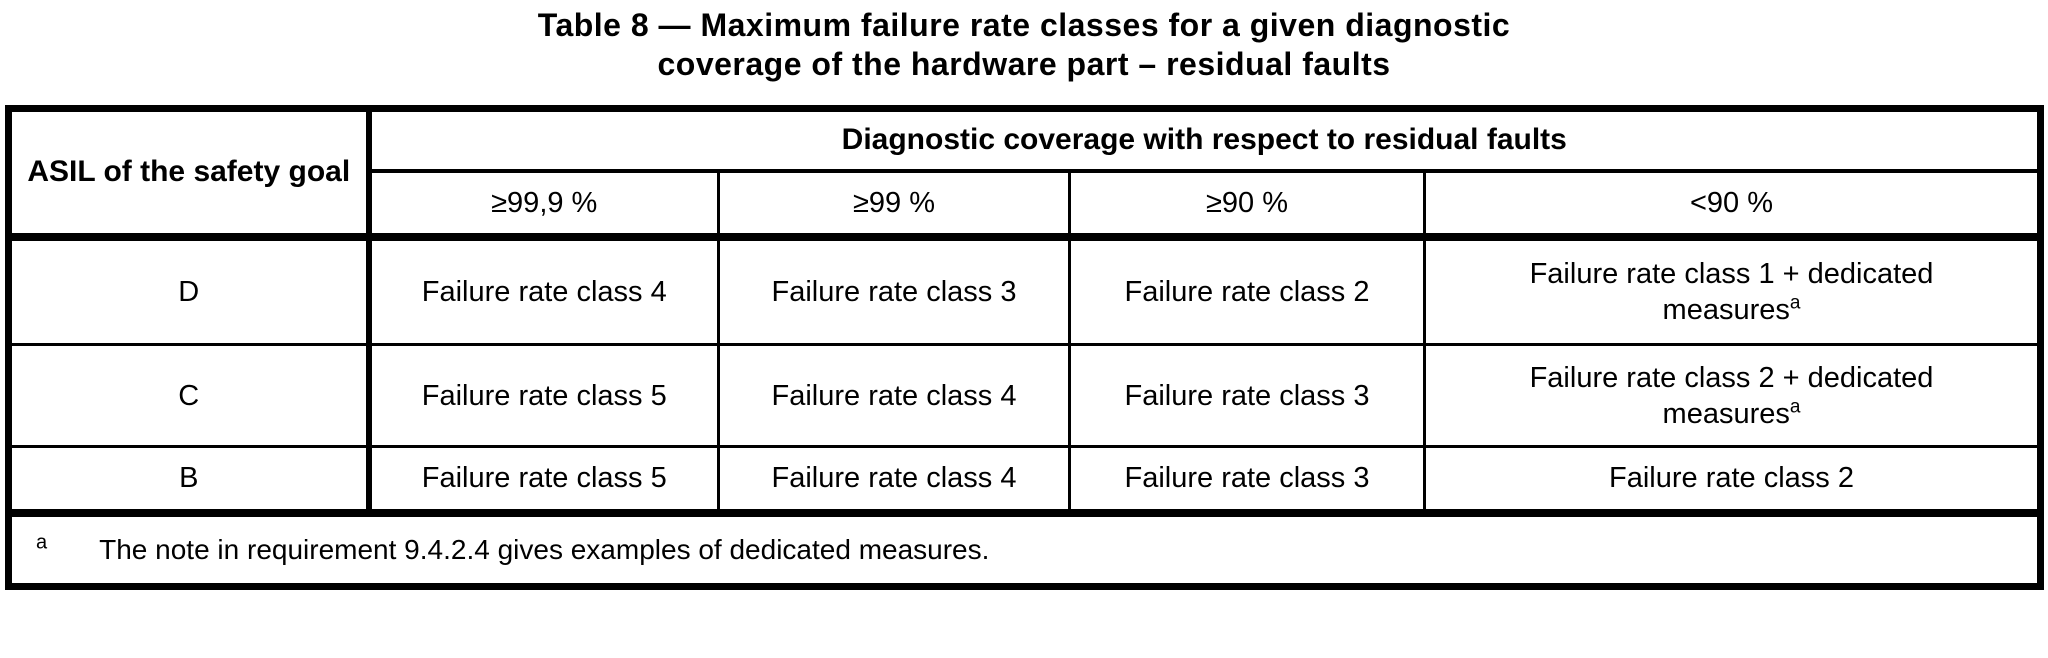  What do you see at coordinates (42, 542) in the screenshot?
I see `footnote-marker: a` at bounding box center [42, 542].